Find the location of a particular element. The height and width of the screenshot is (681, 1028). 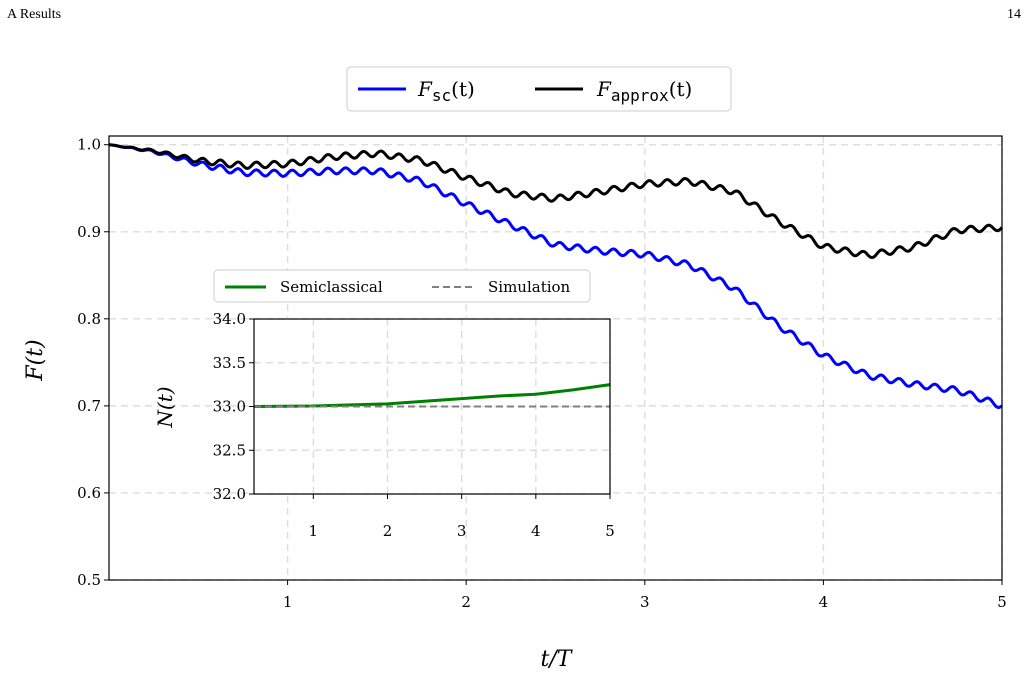

main-ytick-label-3: 0.8 is located at coordinates (89, 319).